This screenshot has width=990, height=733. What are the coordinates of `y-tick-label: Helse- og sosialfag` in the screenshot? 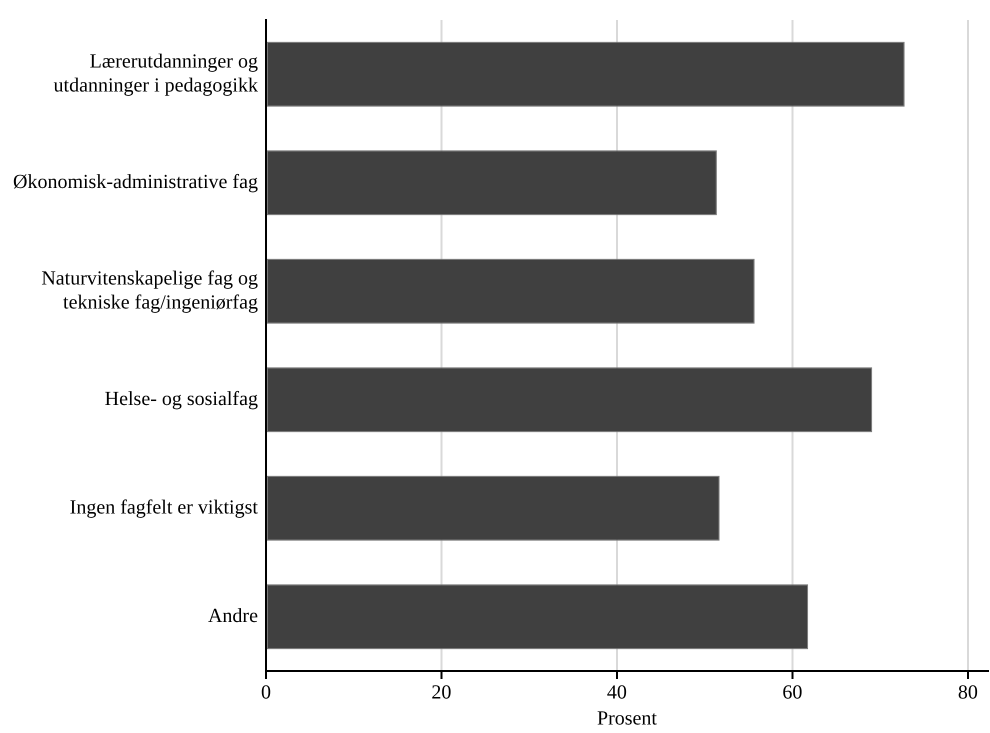 It's located at (181, 399).